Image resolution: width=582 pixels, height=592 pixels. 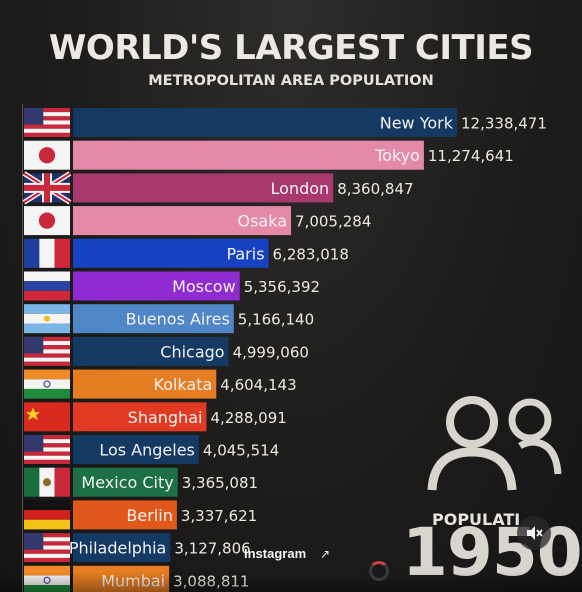 What do you see at coordinates (397, 155) in the screenshot?
I see `bar-label: Tokyo` at bounding box center [397, 155].